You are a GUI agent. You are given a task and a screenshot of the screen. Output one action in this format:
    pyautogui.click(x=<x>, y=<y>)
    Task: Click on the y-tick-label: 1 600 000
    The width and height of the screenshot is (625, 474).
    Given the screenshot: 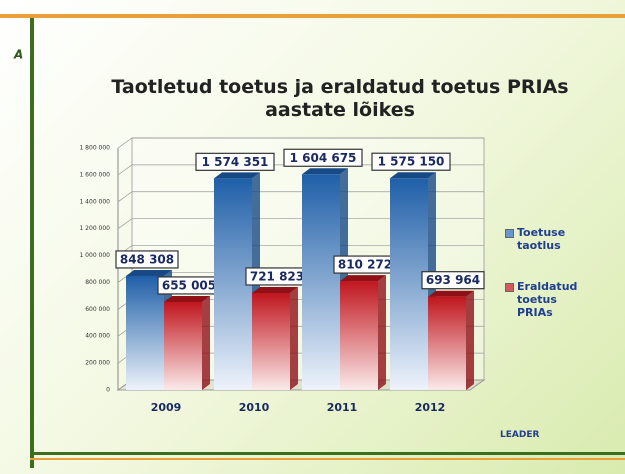 What is the action you would take?
    pyautogui.click(x=94, y=174)
    